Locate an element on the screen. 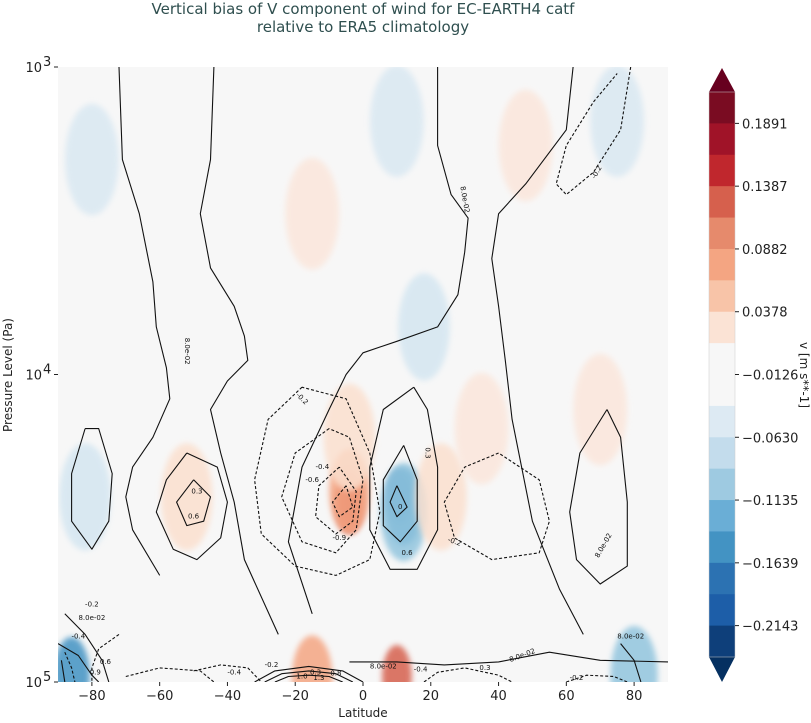 This screenshot has width=811, height=723. x-tick-label-8: 80 is located at coordinates (634, 696).